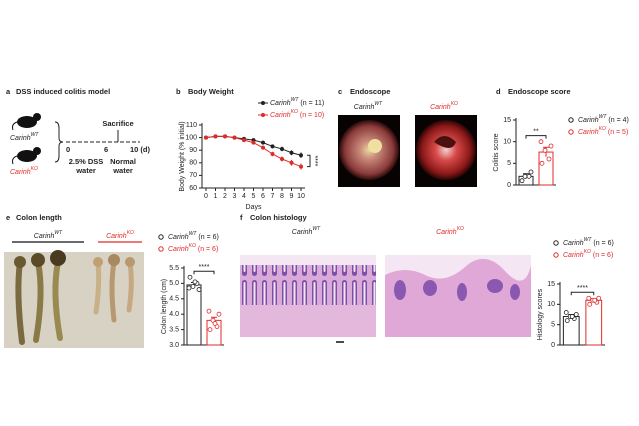  I want to click on colon-photo, so click(74, 300).